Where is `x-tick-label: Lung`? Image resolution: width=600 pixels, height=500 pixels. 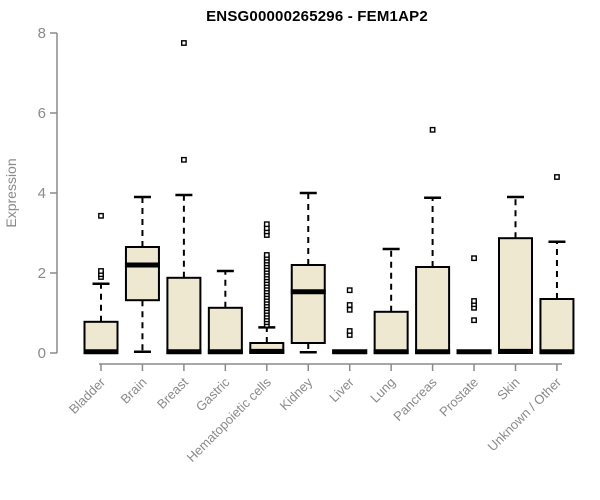 x-tick-label: Lung is located at coordinates (382, 390).